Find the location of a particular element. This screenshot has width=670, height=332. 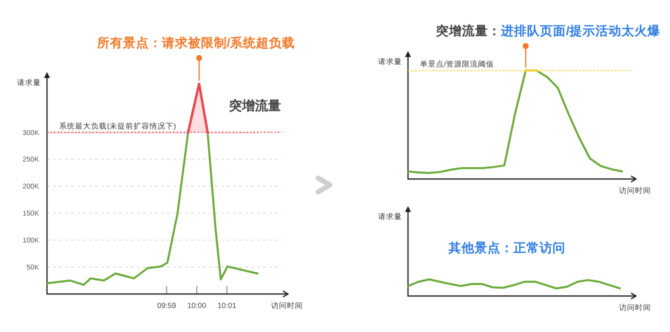

chart-title: 其他景点：正常访问 is located at coordinates (507, 247).